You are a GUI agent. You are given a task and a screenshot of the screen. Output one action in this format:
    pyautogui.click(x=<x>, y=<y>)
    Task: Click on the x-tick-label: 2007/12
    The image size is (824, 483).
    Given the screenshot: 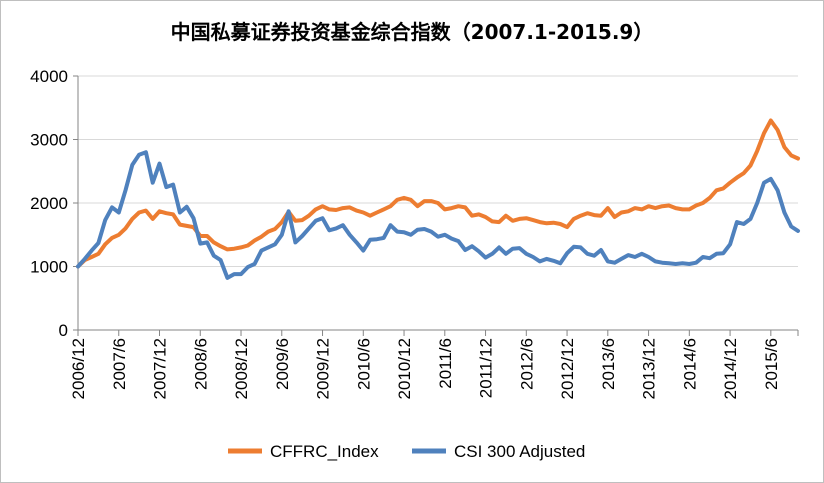 What is the action you would take?
    pyautogui.click(x=160, y=368)
    